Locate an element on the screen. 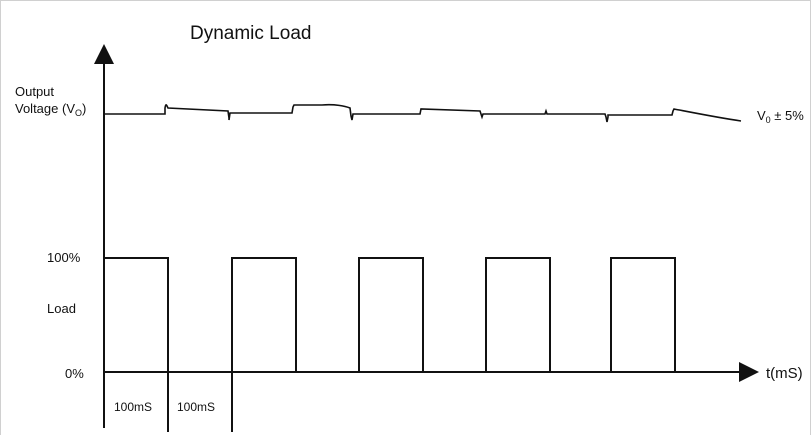 The width and height of the screenshot is (811, 435). load-label: Load is located at coordinates (61, 308).